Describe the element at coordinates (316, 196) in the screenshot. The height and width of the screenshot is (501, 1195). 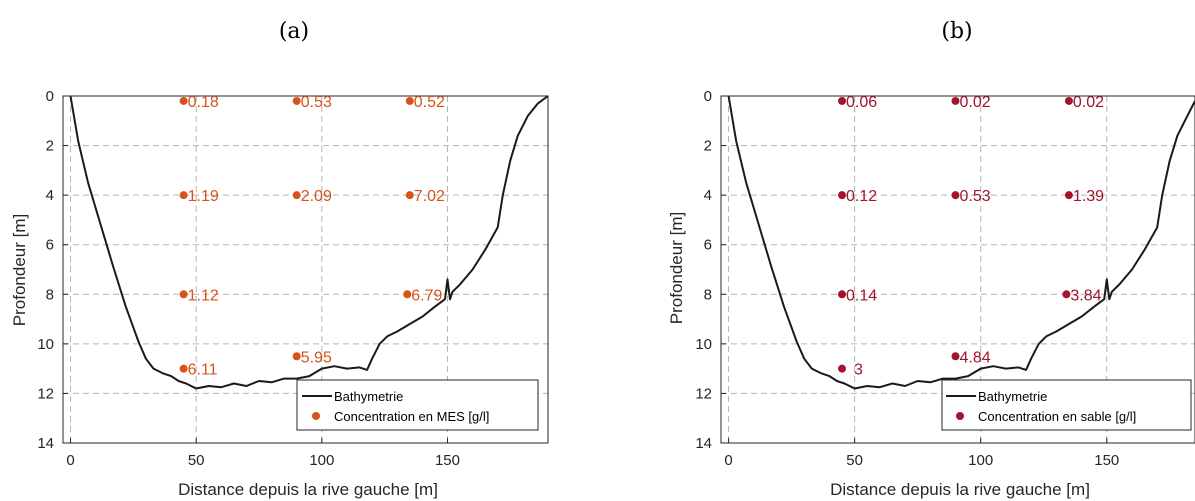
I see `concentration-value-label: 2.09` at that location.